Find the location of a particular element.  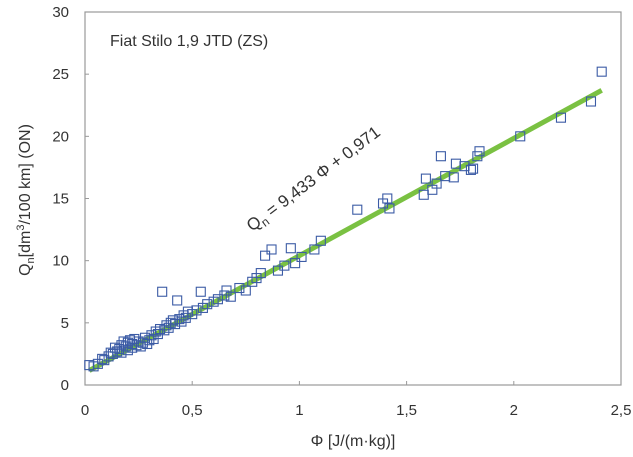

y-tick-label: 25 is located at coordinates (60, 74).